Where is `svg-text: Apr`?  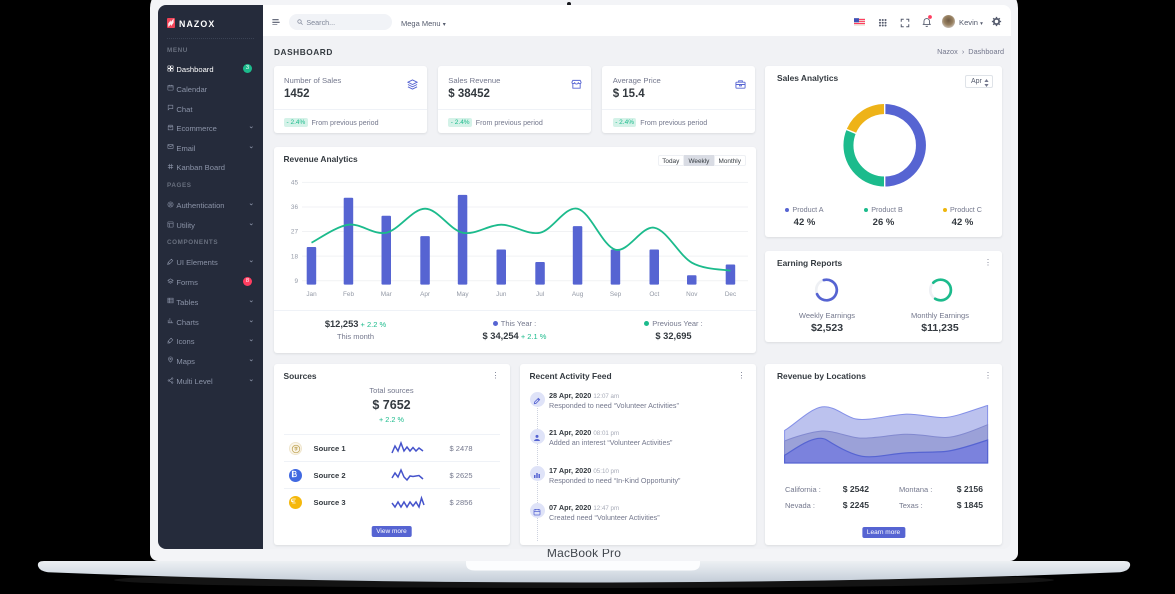 svg-text: Apr is located at coordinates (425, 294).